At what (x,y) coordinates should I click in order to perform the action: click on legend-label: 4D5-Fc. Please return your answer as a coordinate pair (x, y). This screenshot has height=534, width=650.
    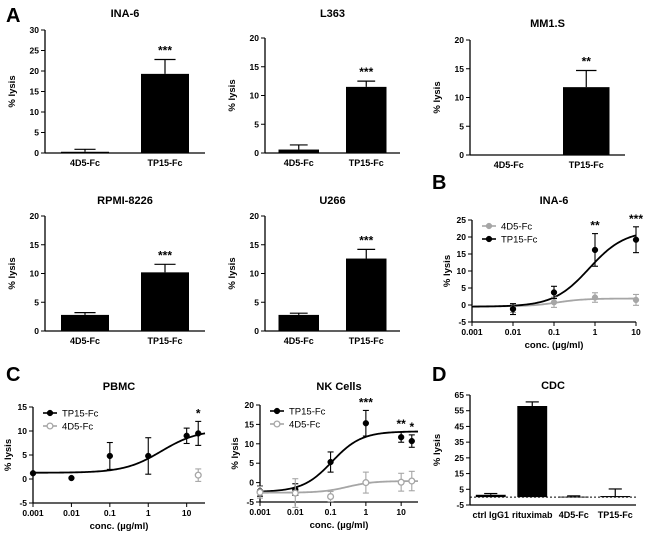
    Looking at the image, I should click on (516, 227).